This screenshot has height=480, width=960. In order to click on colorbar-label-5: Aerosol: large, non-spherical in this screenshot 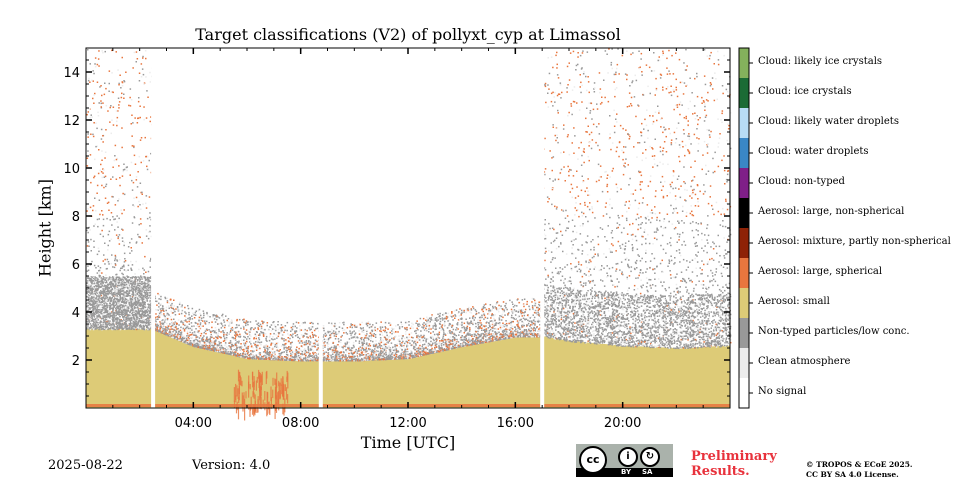, I will do `click(831, 211)`.